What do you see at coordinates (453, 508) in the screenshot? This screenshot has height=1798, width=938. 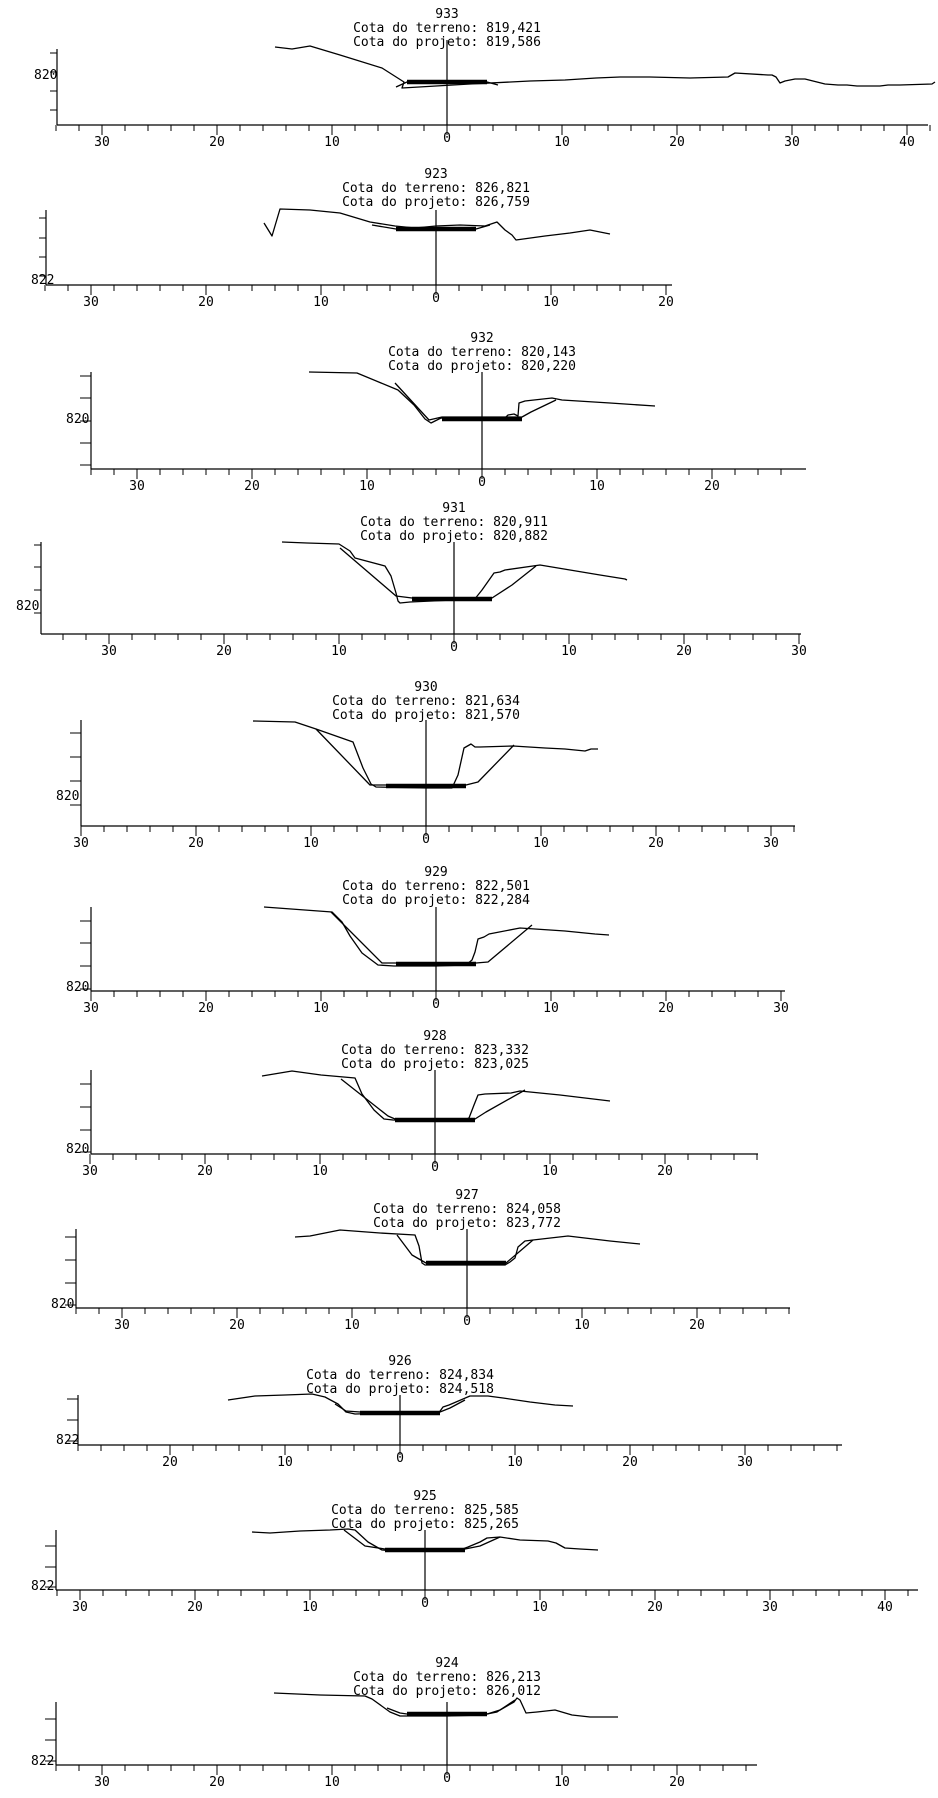 I see `station-number: 931` at bounding box center [453, 508].